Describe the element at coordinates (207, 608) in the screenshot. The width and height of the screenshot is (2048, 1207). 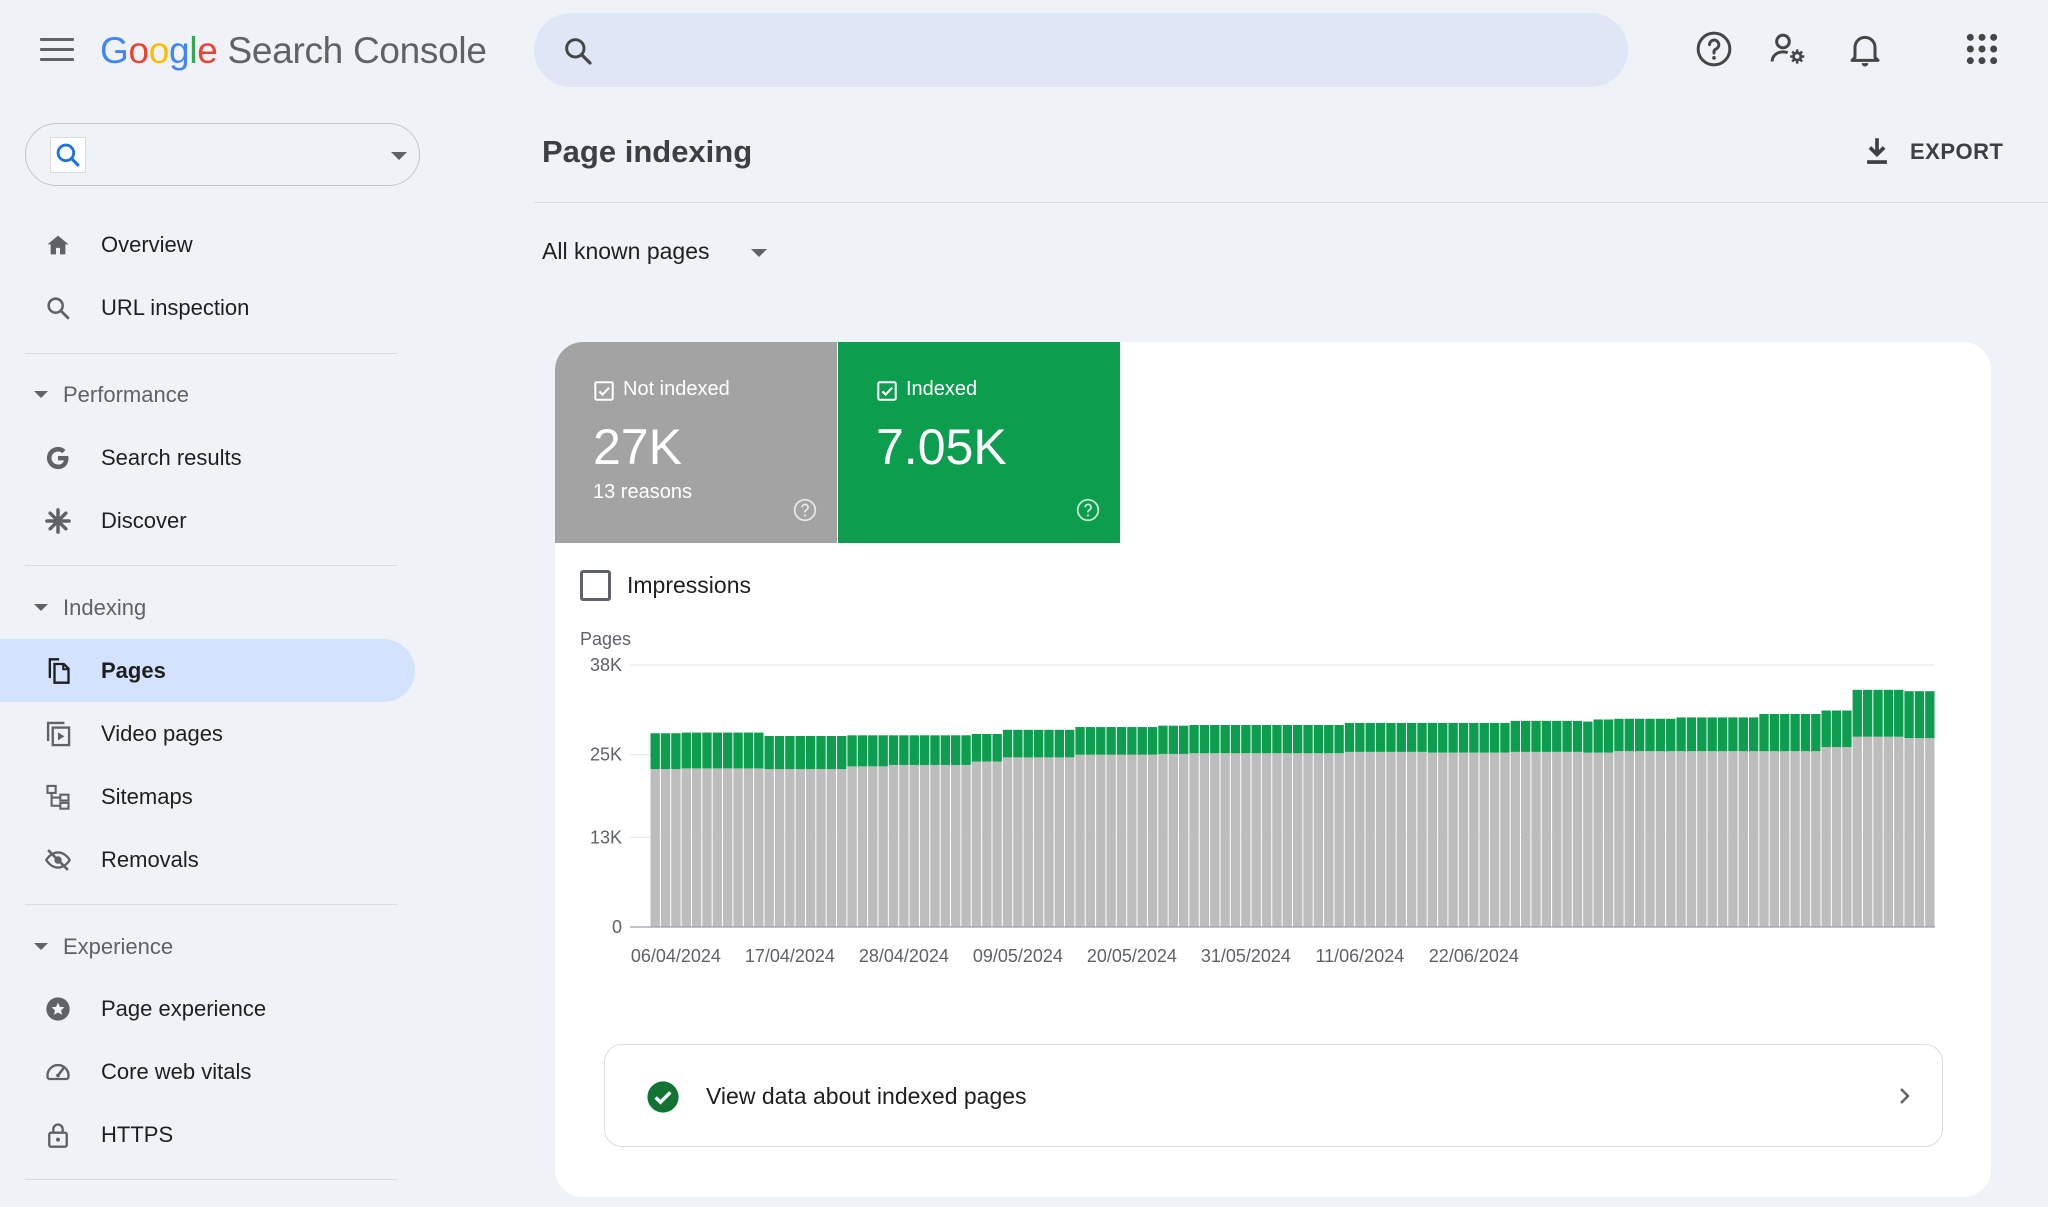
I see `section-indexing: Indexing` at that location.